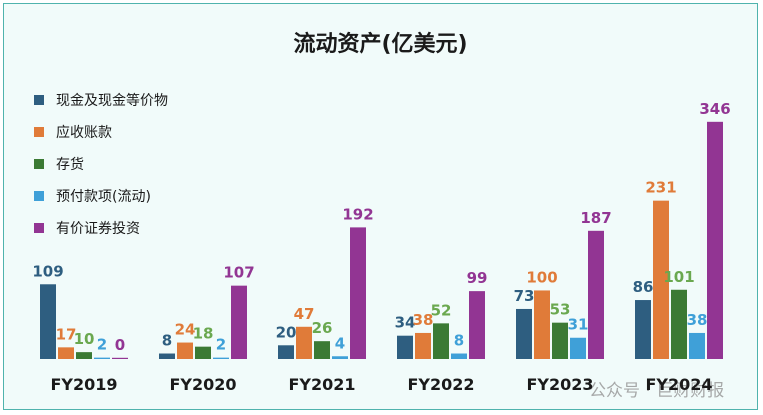 This screenshot has width=763, height=415. I want to click on data-label-FY2020-3: 2, so click(221, 345).